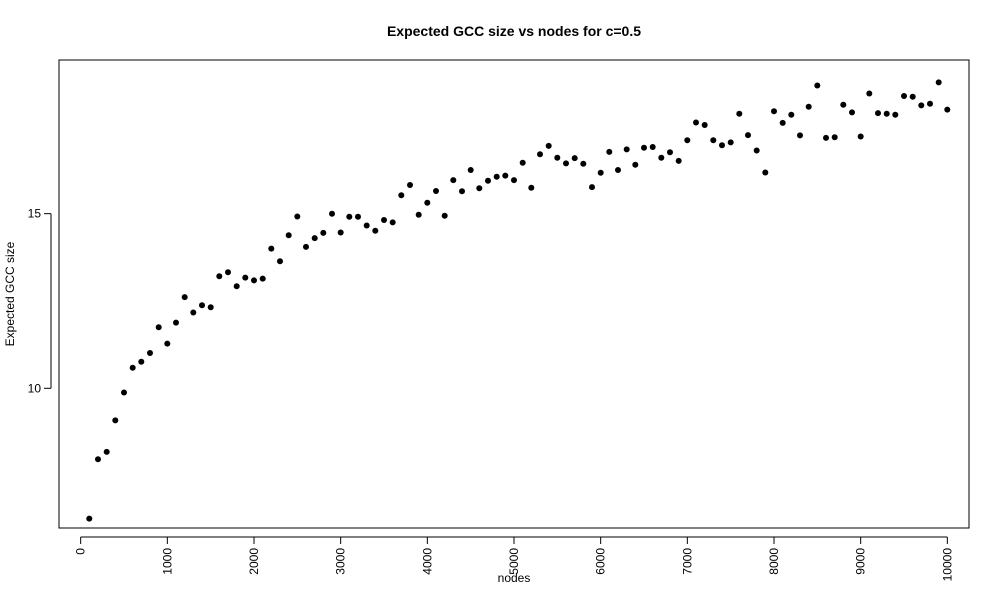 The image size is (1000, 600). What do you see at coordinates (947, 565) in the screenshot?
I see `x-tick-label: 10000` at bounding box center [947, 565].